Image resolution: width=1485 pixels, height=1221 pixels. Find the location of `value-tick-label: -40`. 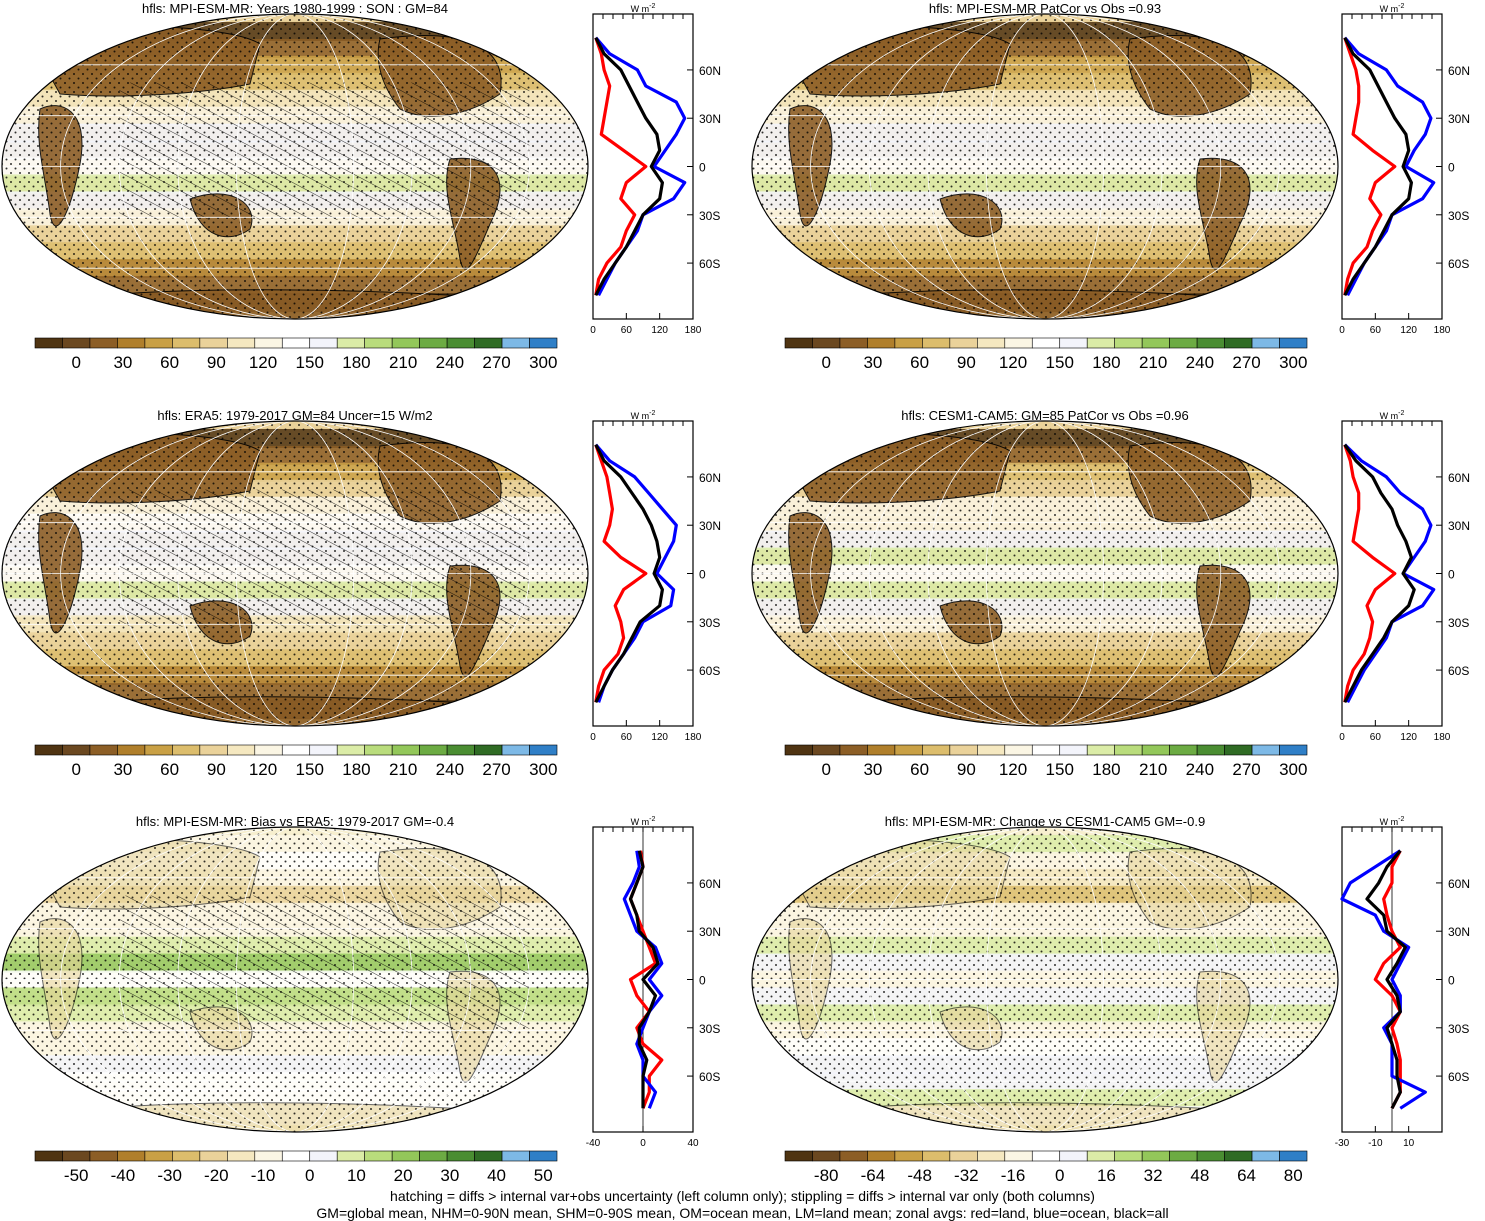

value-tick-label: -40 is located at coordinates (593, 1143).